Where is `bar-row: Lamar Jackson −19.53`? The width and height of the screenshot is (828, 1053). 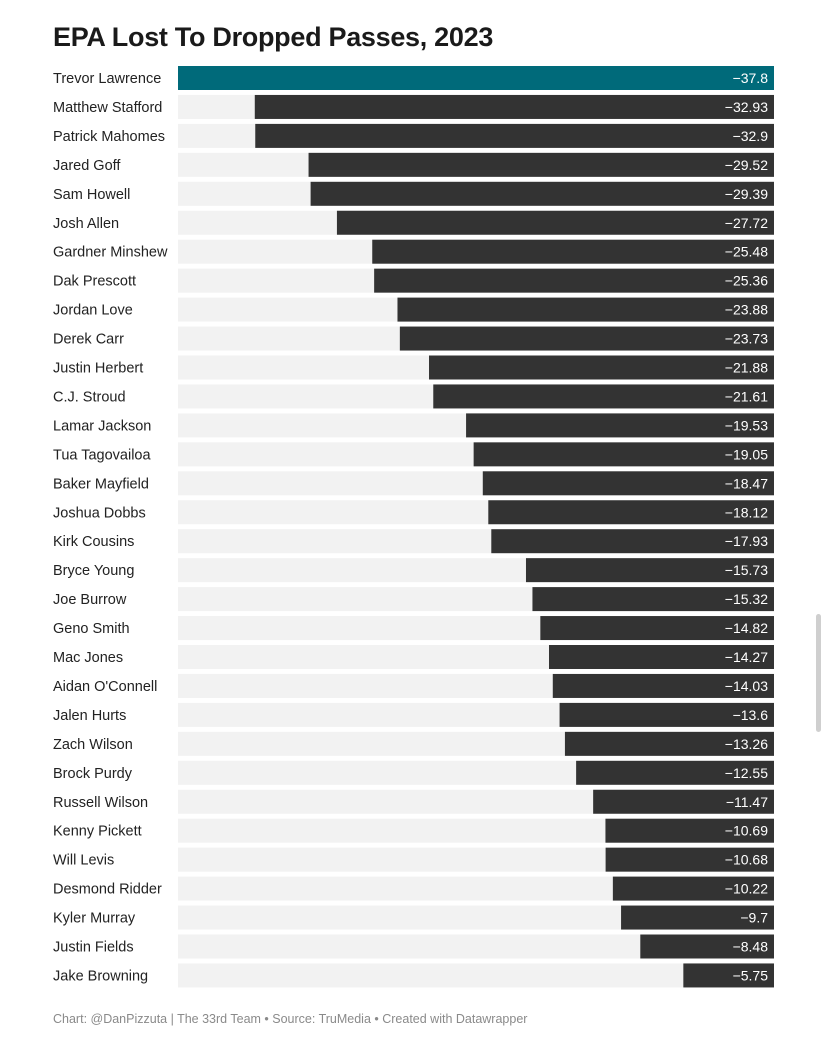 bar-row: Lamar Jackson −19.53 is located at coordinates (413, 425).